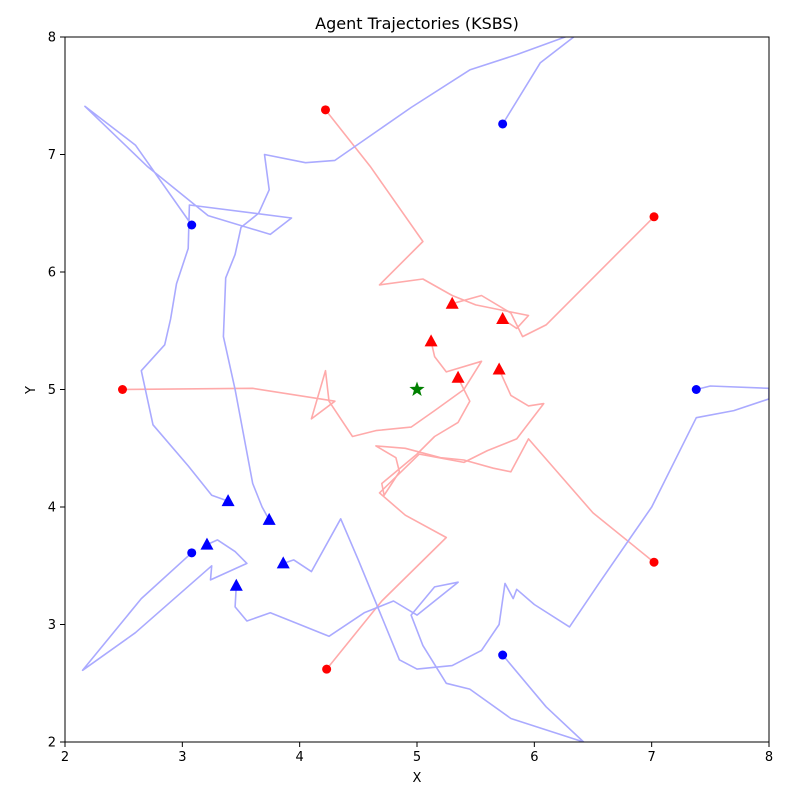 The image size is (800, 800). I want to click on chart-title: Agent Trajectories (KSBS), so click(417, 23).